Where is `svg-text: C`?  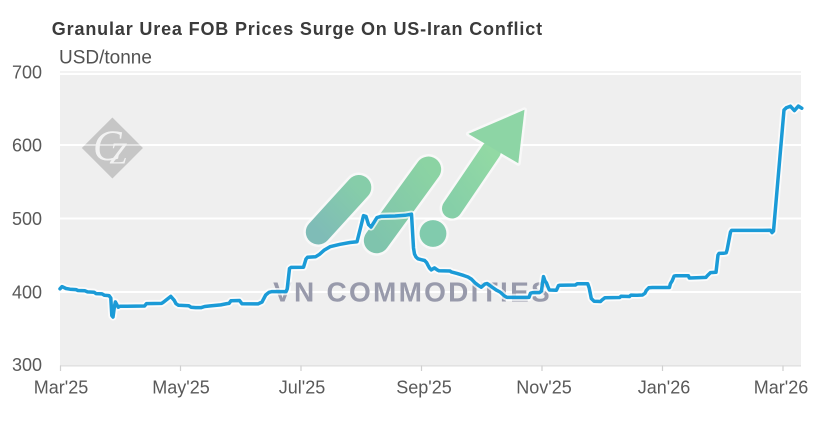 svg-text: C is located at coordinates (108, 146).